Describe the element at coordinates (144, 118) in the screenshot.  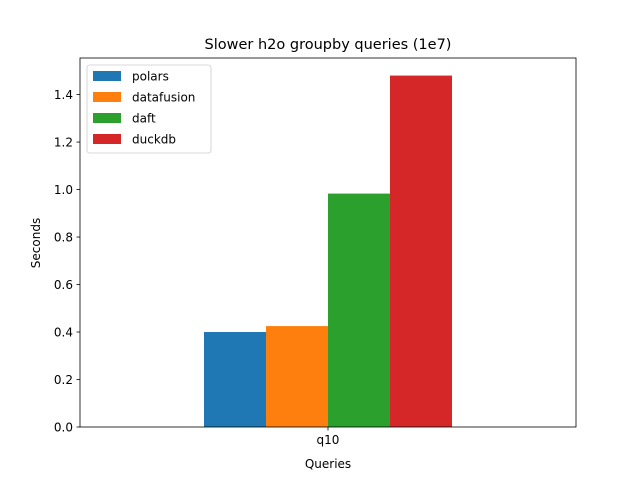
I see `legend-label-daft: daft` at that location.